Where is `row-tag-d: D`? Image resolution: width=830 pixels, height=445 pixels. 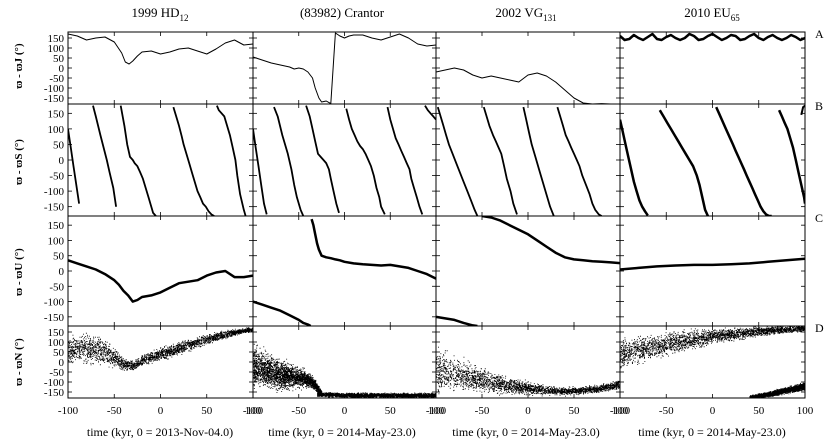 row-tag-d: D is located at coordinates (819, 328).